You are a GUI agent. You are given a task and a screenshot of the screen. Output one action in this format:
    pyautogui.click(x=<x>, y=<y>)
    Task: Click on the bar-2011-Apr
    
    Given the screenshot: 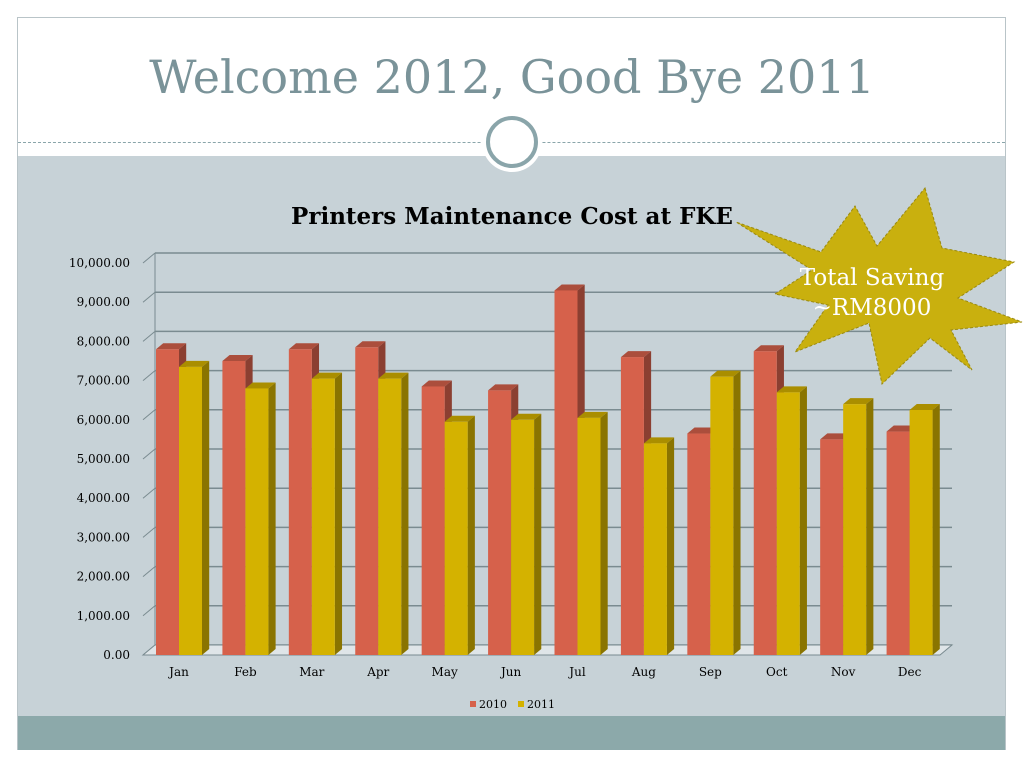 What is the action you would take?
    pyautogui.click(x=393, y=513)
    